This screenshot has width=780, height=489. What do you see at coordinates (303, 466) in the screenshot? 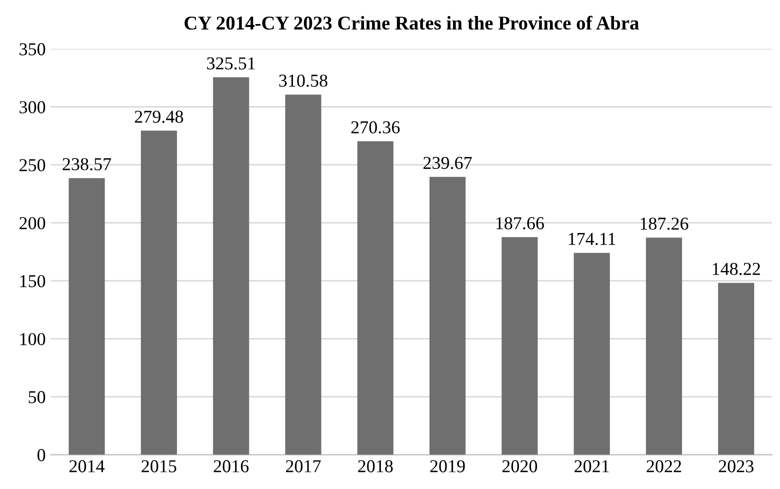
I see `x-tick-label: 2017` at bounding box center [303, 466].